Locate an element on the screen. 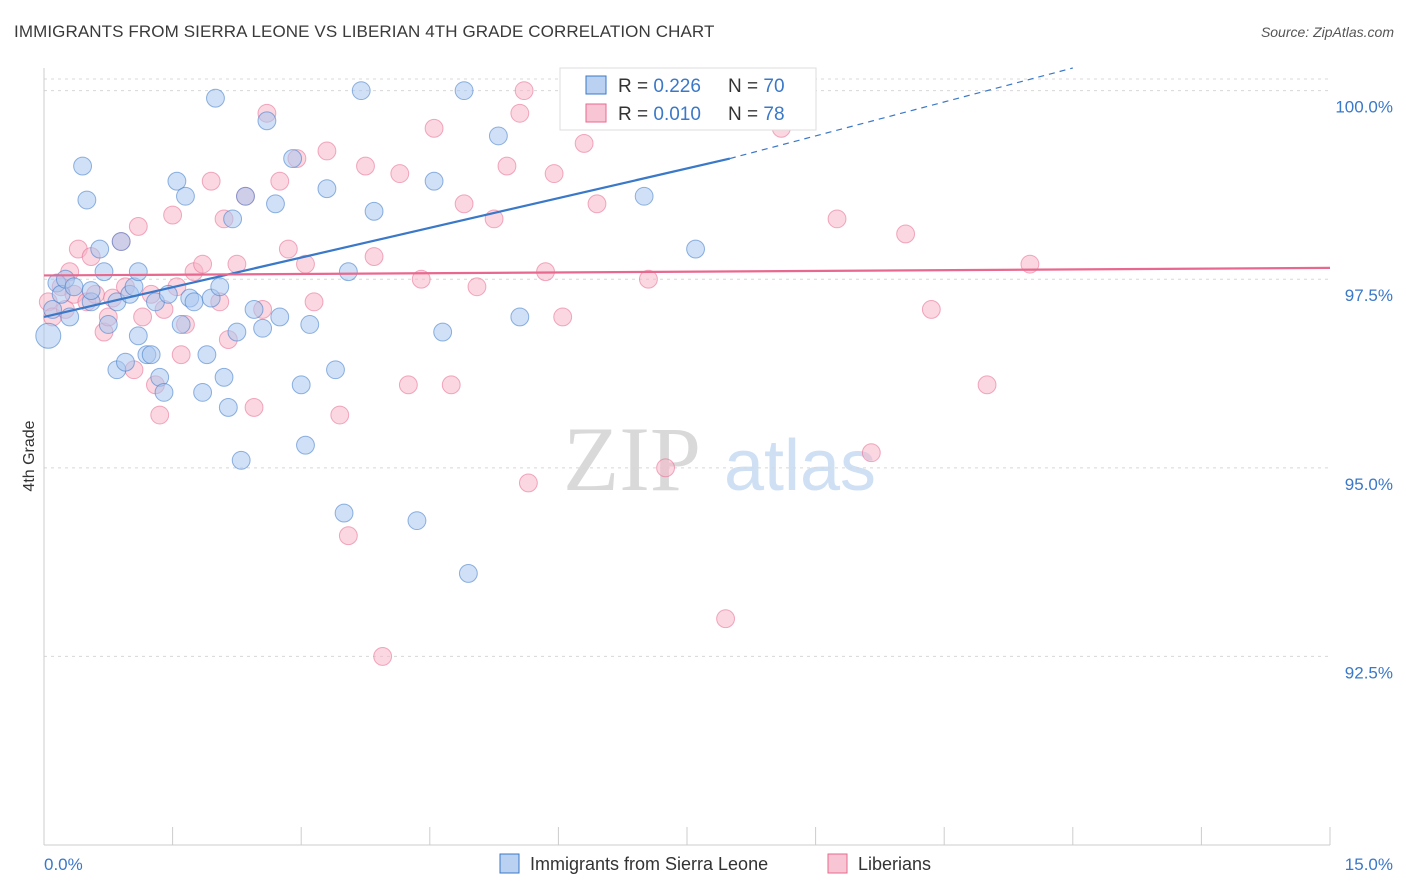  x-tick-marks is located at coordinates (687, 836).